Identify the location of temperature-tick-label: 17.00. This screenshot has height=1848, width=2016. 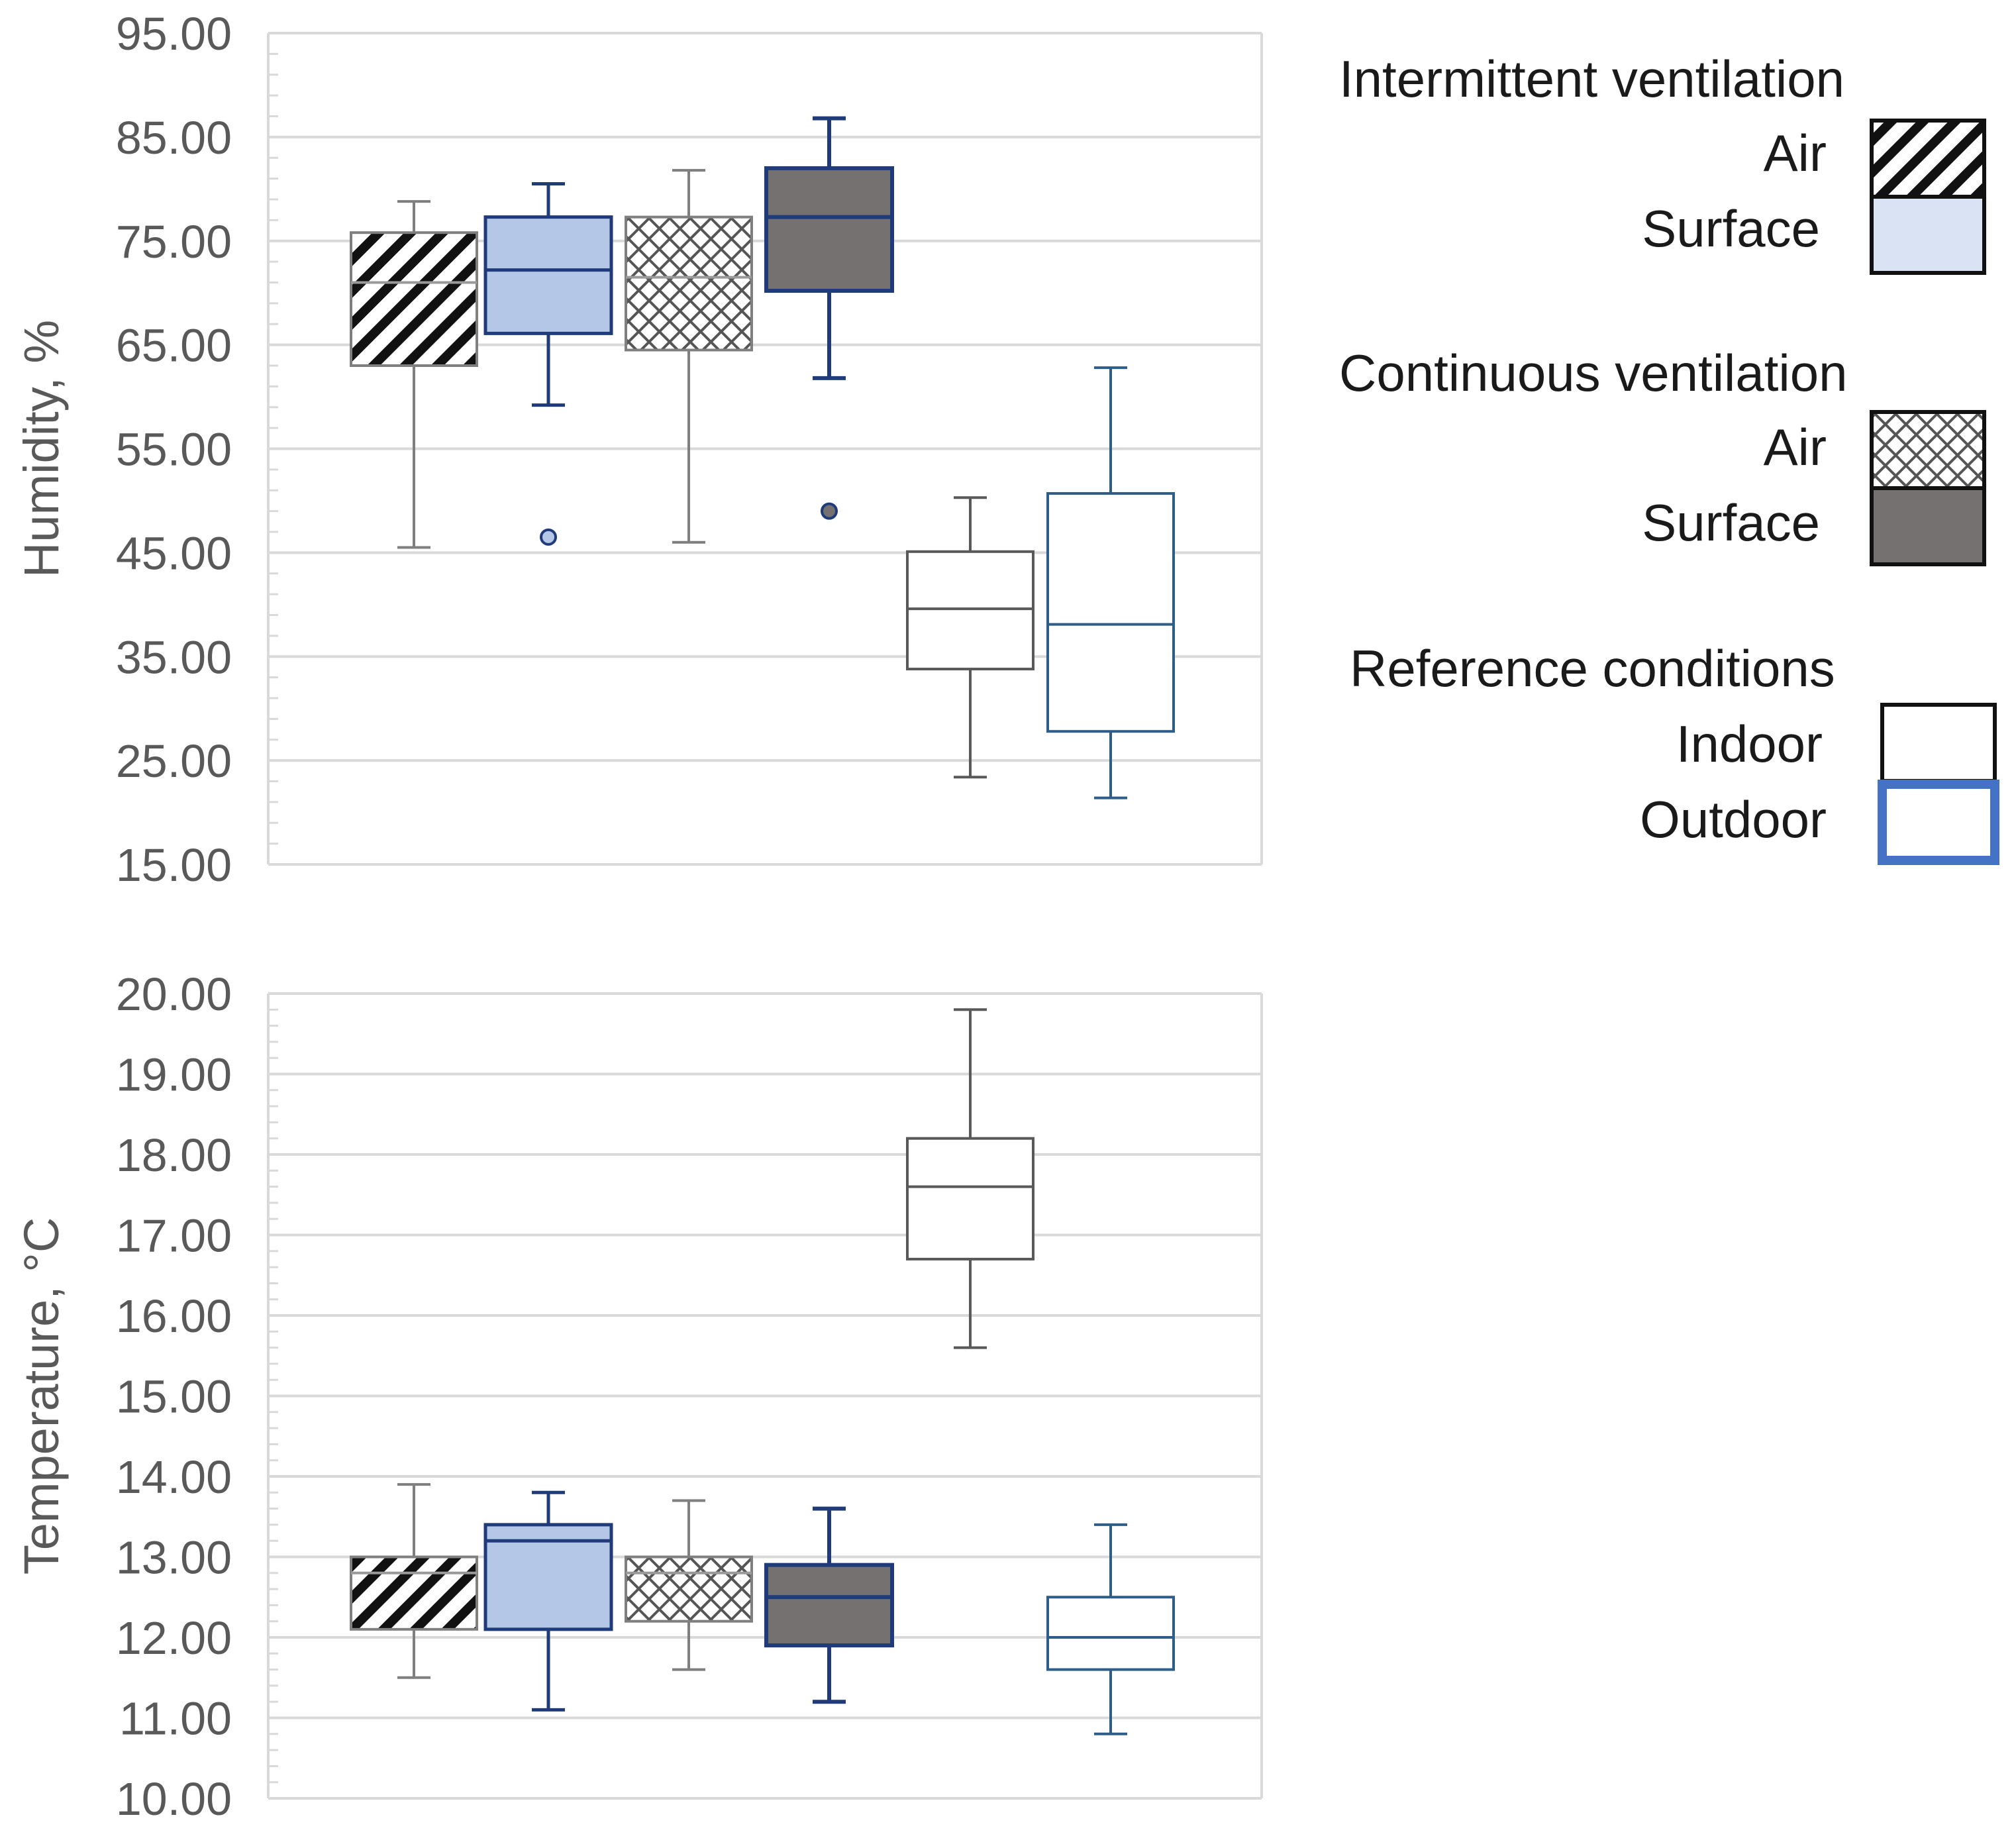
(174, 1236).